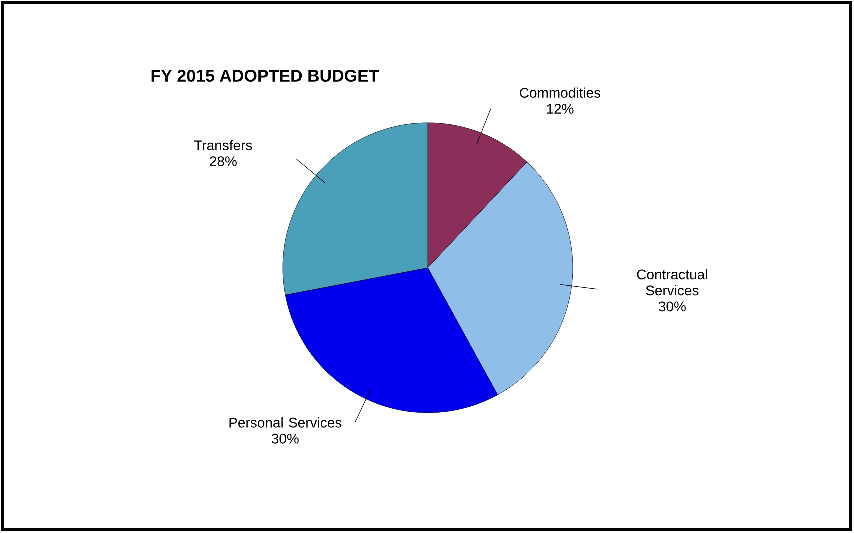 Image resolution: width=854 pixels, height=533 pixels. What do you see at coordinates (560, 93) in the screenshot?
I see `slice-label: Commodities` at bounding box center [560, 93].